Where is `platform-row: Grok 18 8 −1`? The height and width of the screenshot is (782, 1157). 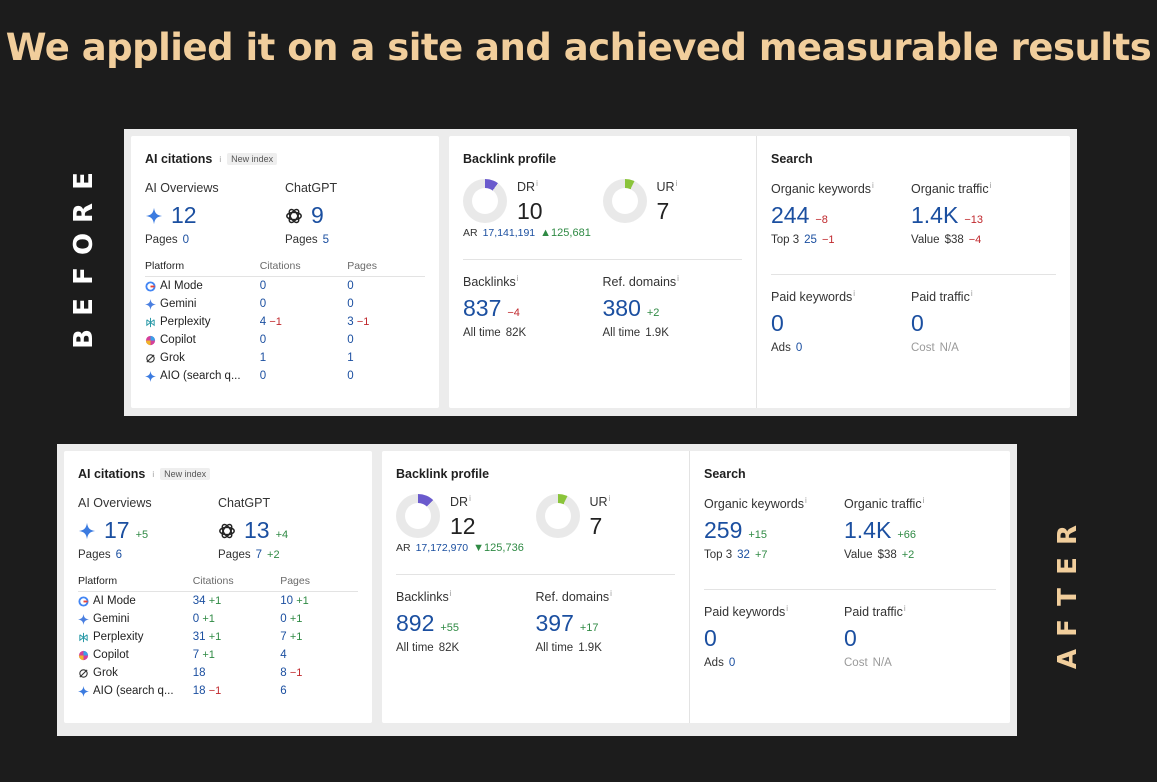
platform-row: Grok 18 8 −1 is located at coordinates (218, 673).